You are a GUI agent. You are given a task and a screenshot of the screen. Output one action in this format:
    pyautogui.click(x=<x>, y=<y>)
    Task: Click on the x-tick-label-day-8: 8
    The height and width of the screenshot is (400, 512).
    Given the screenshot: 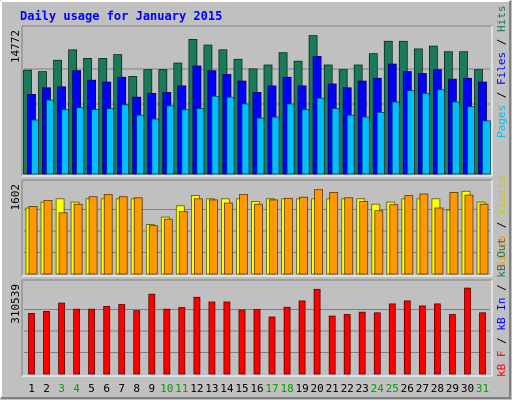 What is the action you would take?
    pyautogui.click(x=136, y=388)
    